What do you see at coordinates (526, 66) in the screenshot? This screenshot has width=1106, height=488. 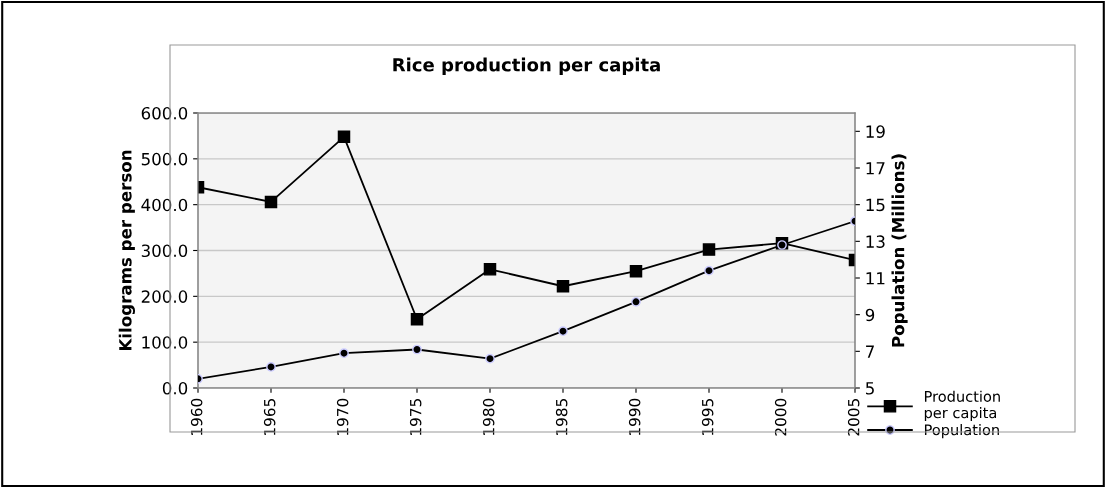 I see `chart-title: Rice production per capita` at bounding box center [526, 66].